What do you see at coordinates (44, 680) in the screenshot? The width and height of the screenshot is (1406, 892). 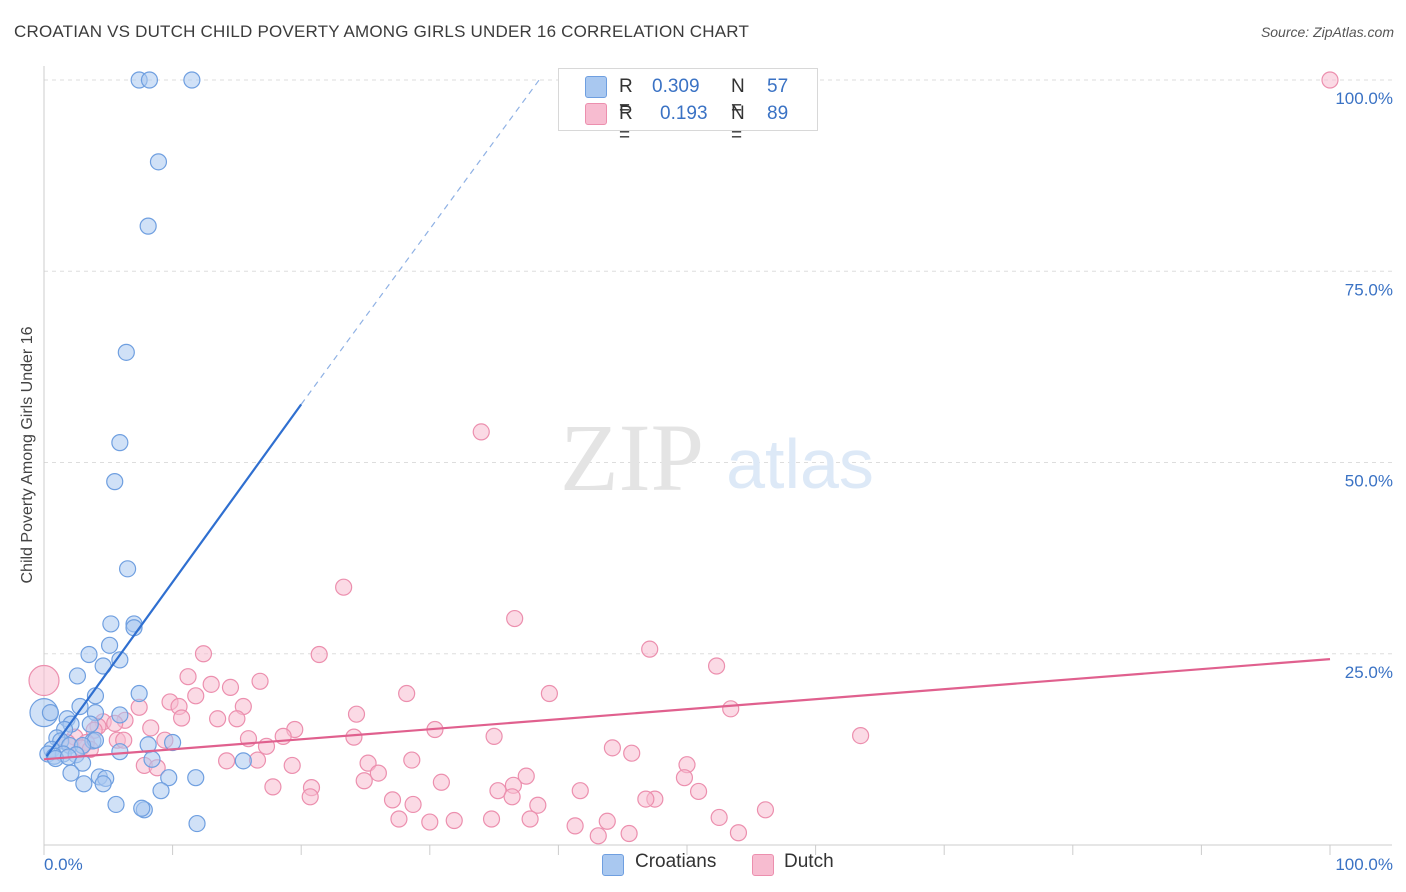 I see `dutch-point-large` at bounding box center [44, 680].